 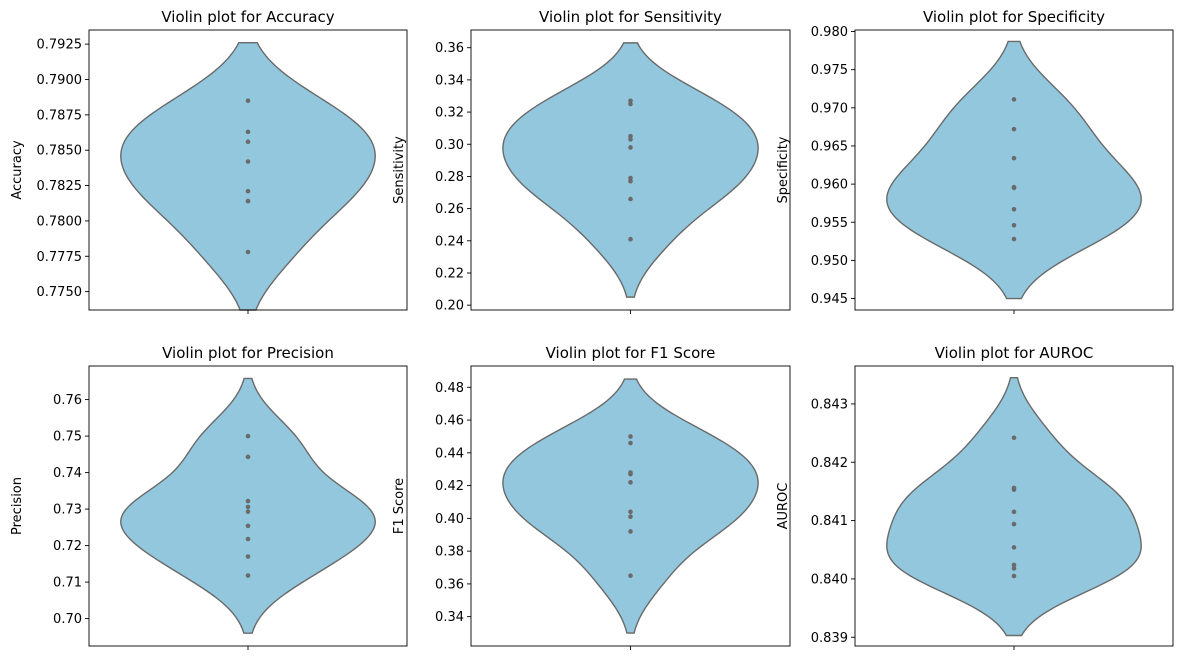 What do you see at coordinates (449, 486) in the screenshot?
I see `y-tick-label-f1-score-4: 0.42` at bounding box center [449, 486].